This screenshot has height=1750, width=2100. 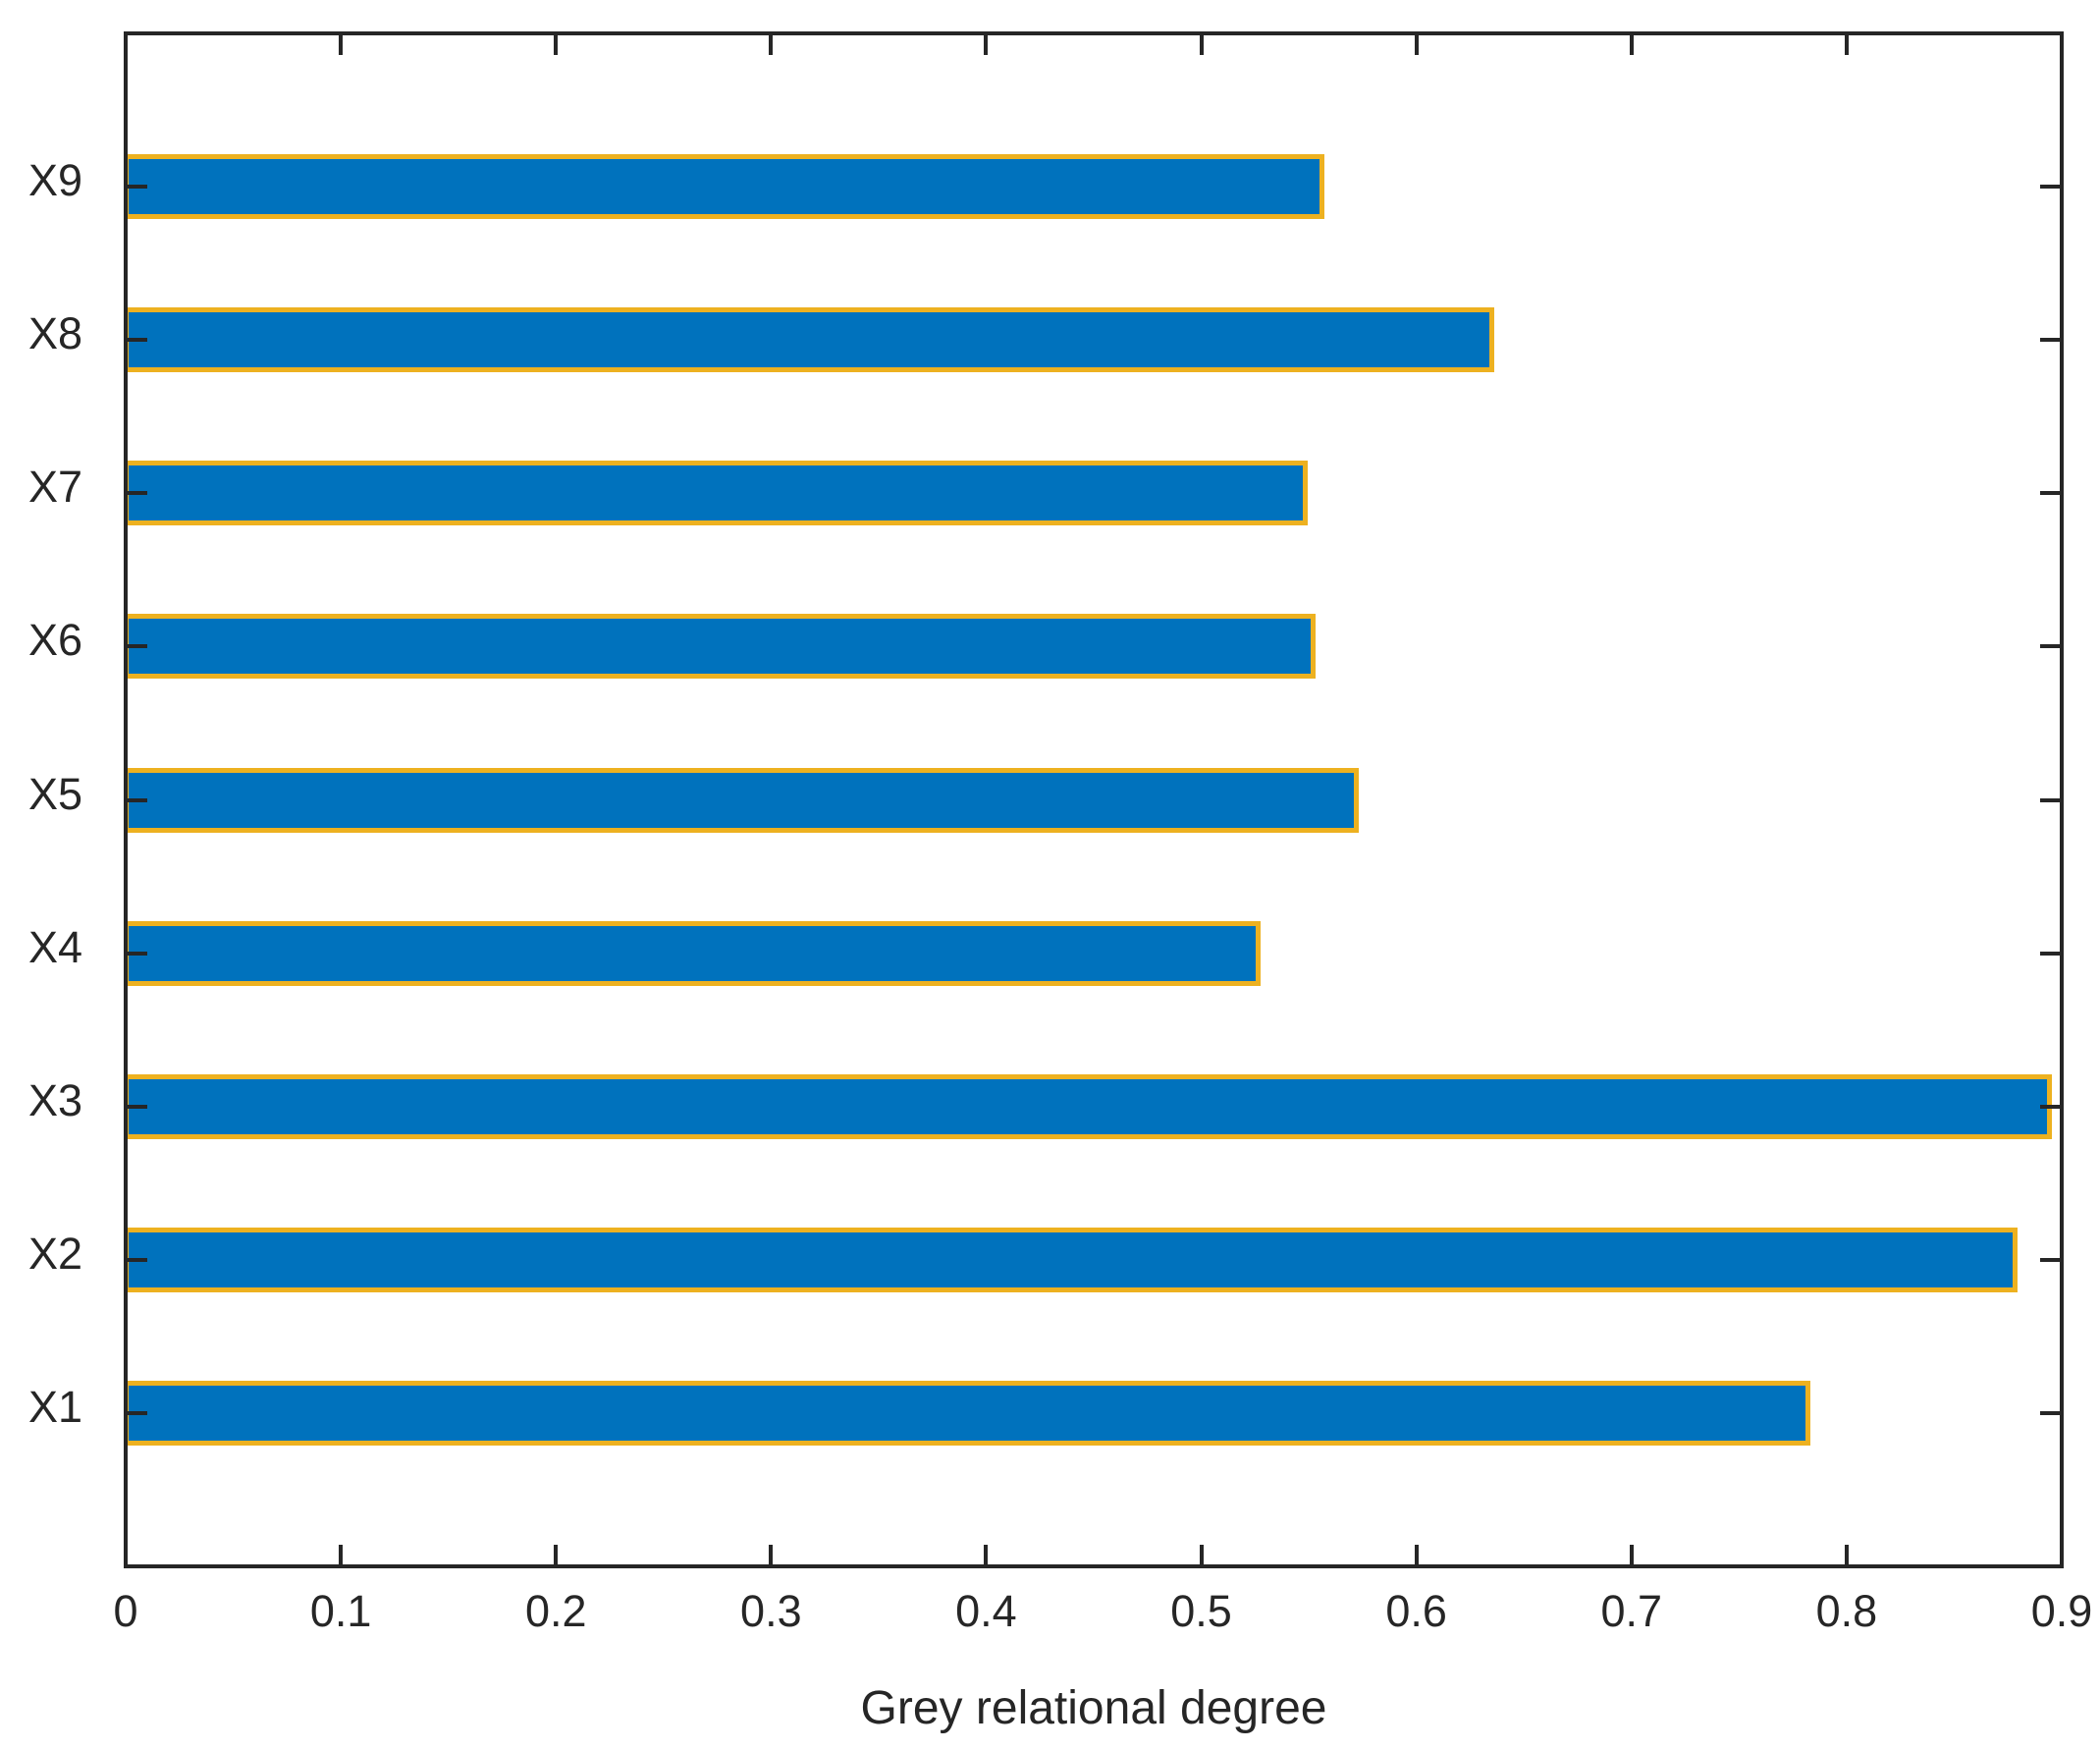 I want to click on y-tick-right-X7, so click(x=2051, y=493).